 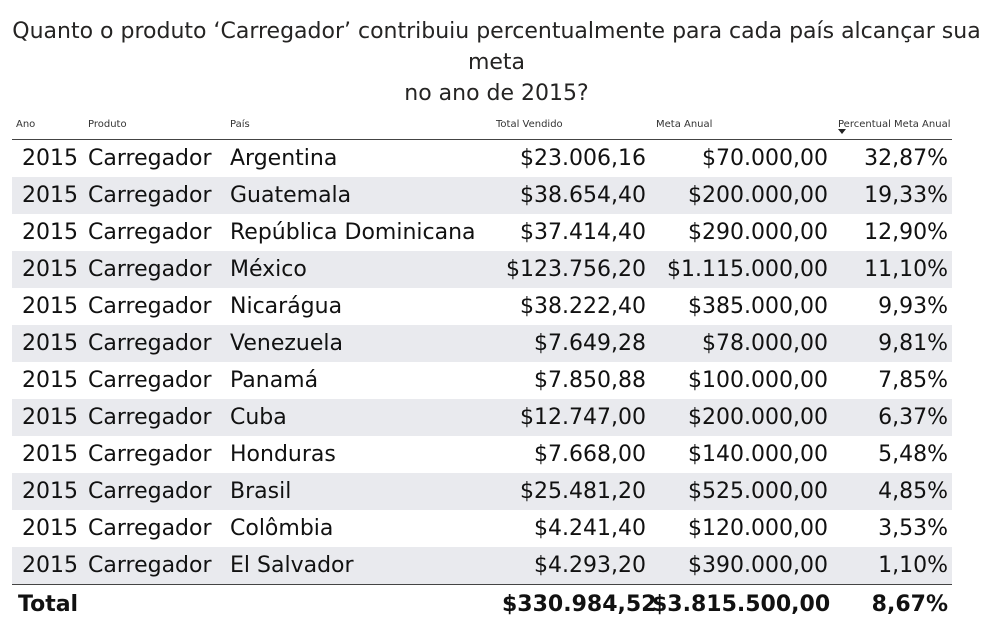 What do you see at coordinates (758, 380) in the screenshot?
I see `cell-meta-anual: $100.000,00` at bounding box center [758, 380].